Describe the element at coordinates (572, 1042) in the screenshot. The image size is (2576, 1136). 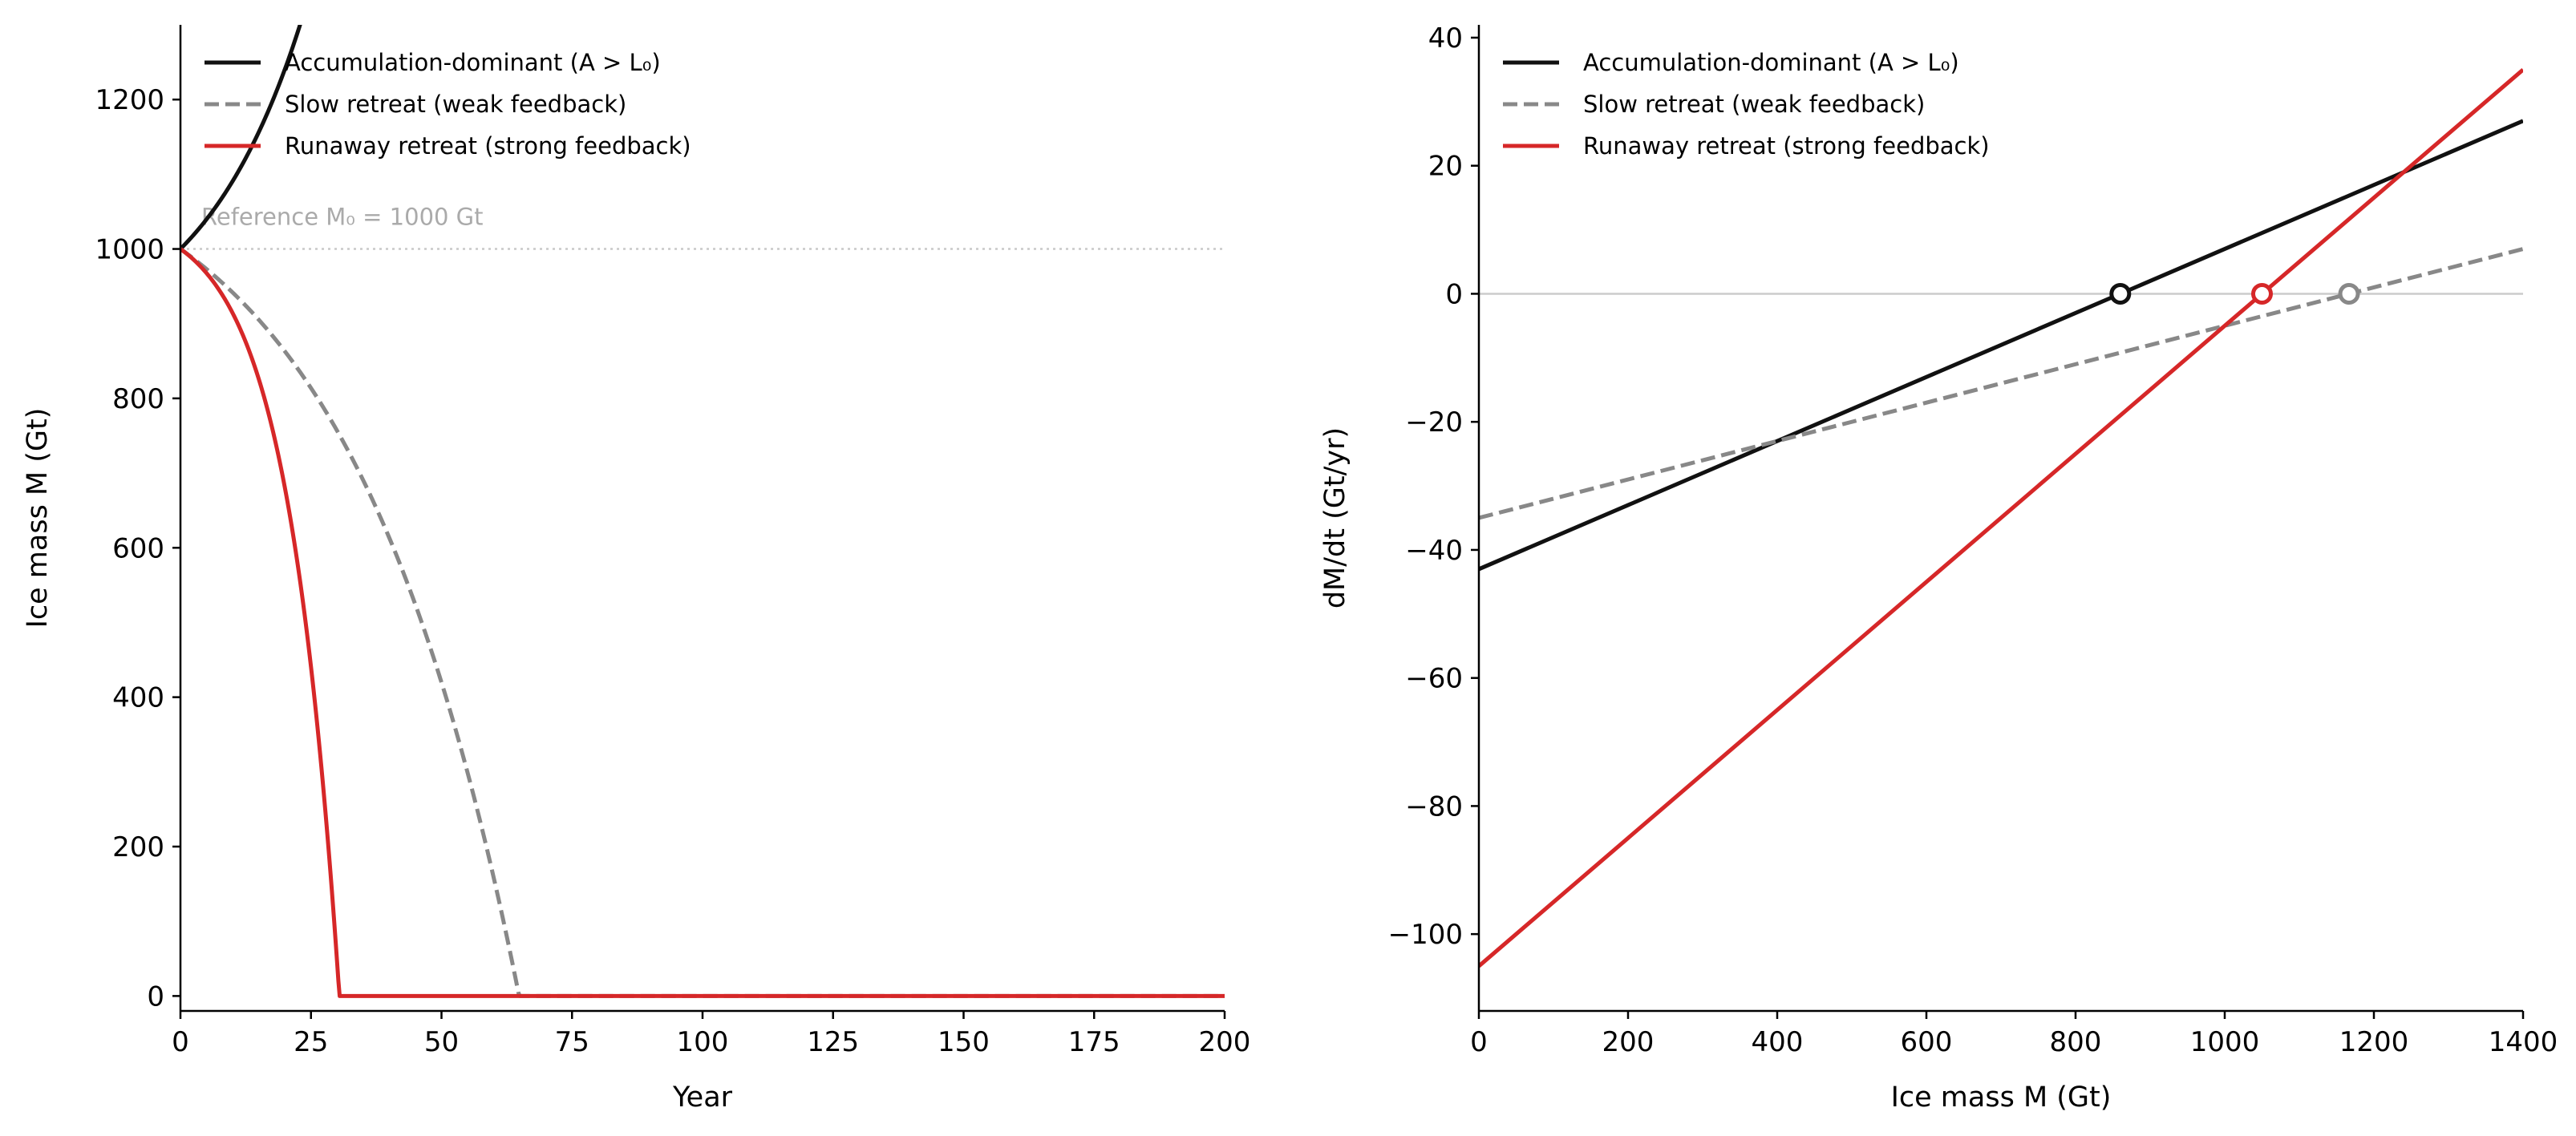
I see `x-tick-label: 75` at that location.